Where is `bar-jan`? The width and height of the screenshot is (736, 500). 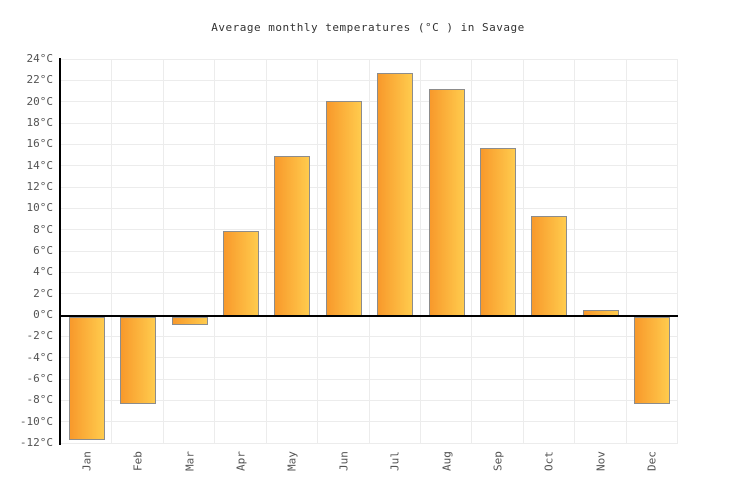 bar-jan is located at coordinates (86, 378).